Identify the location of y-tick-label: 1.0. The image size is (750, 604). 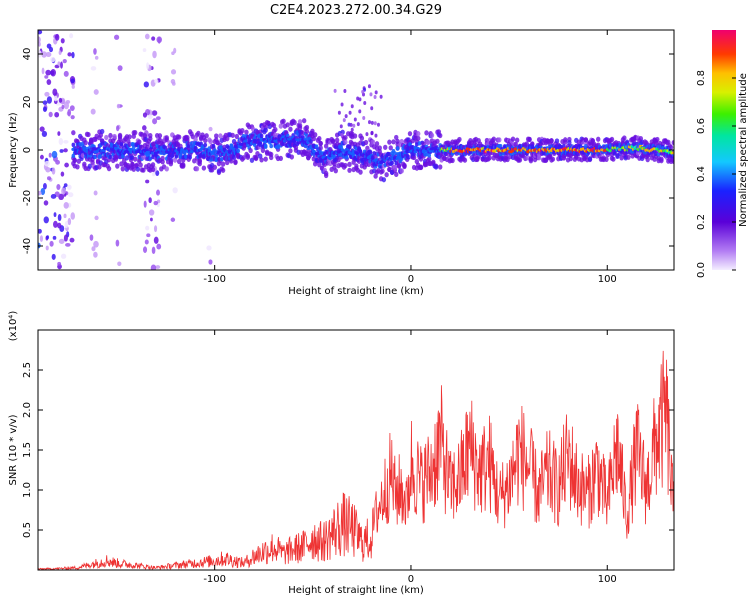
(27, 490).